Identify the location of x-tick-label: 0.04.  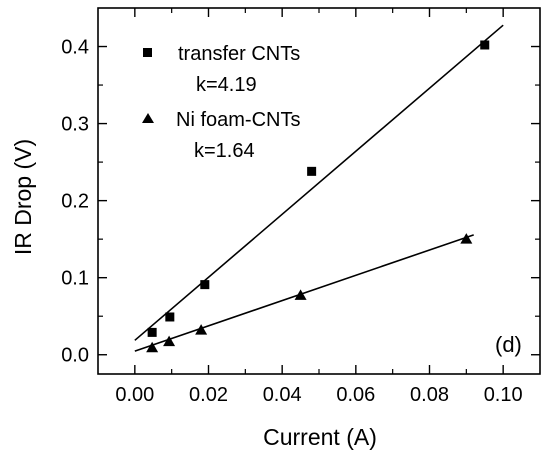
(282, 395).